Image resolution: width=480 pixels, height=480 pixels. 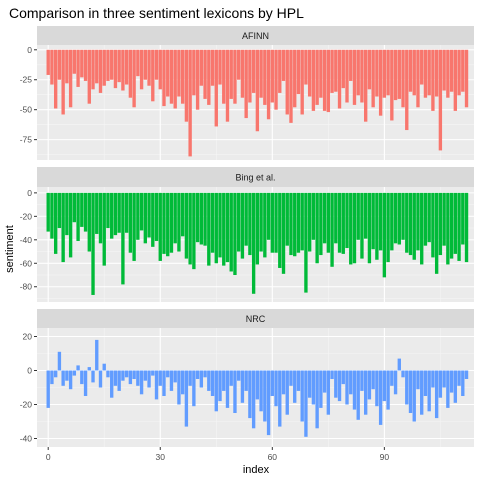 What do you see at coordinates (217, 454) in the screenshot?
I see `x-axis: 0 30 60 90` at bounding box center [217, 454].